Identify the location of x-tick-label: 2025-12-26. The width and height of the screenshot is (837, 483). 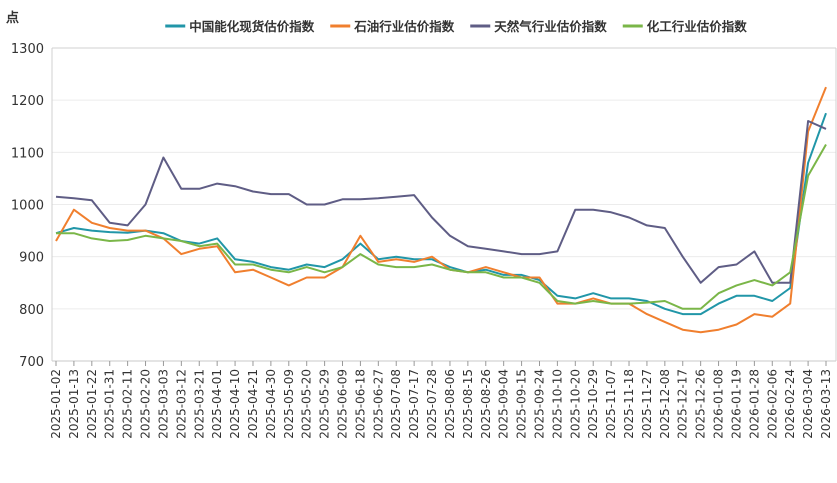
(701, 404).